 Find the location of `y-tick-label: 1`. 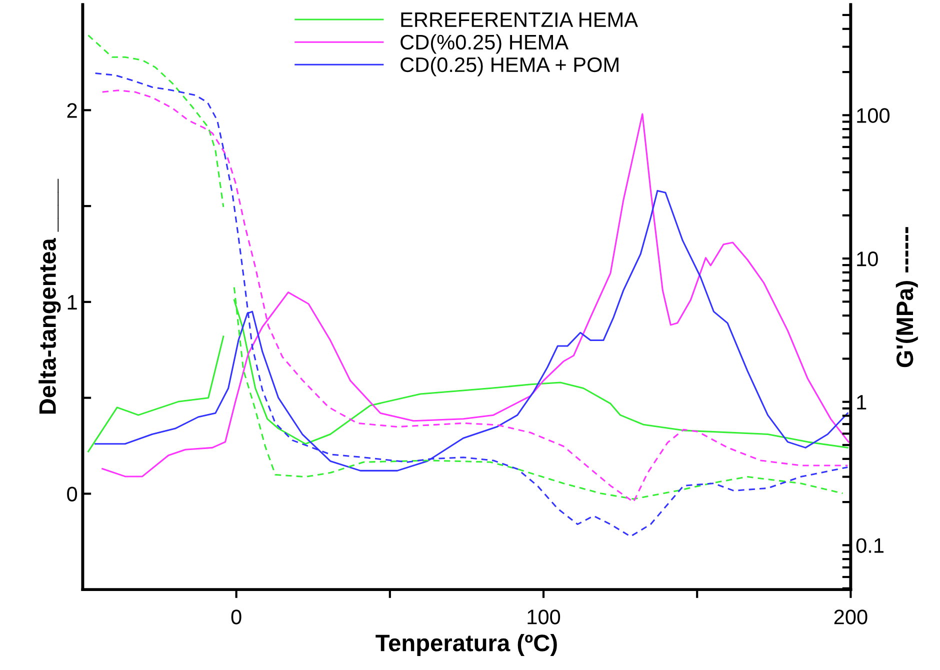

y-tick-label: 1 is located at coordinates (72, 302).